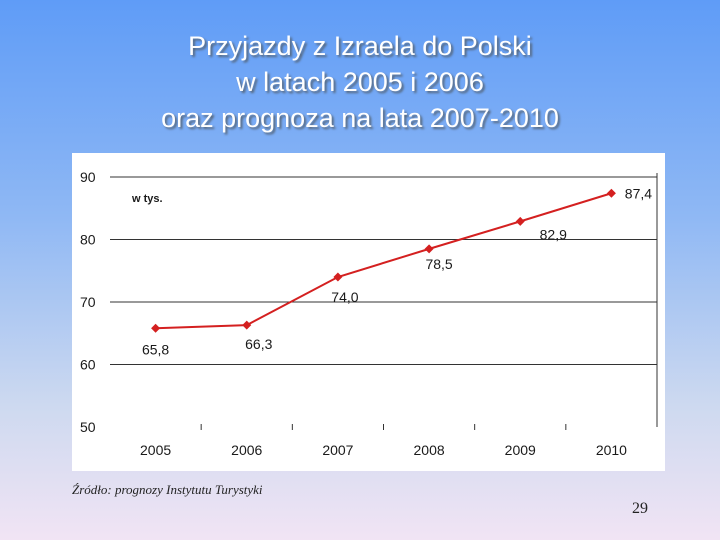 This screenshot has width=720, height=540. What do you see at coordinates (88, 365) in the screenshot?
I see `y-tick-label-60: 60` at bounding box center [88, 365].